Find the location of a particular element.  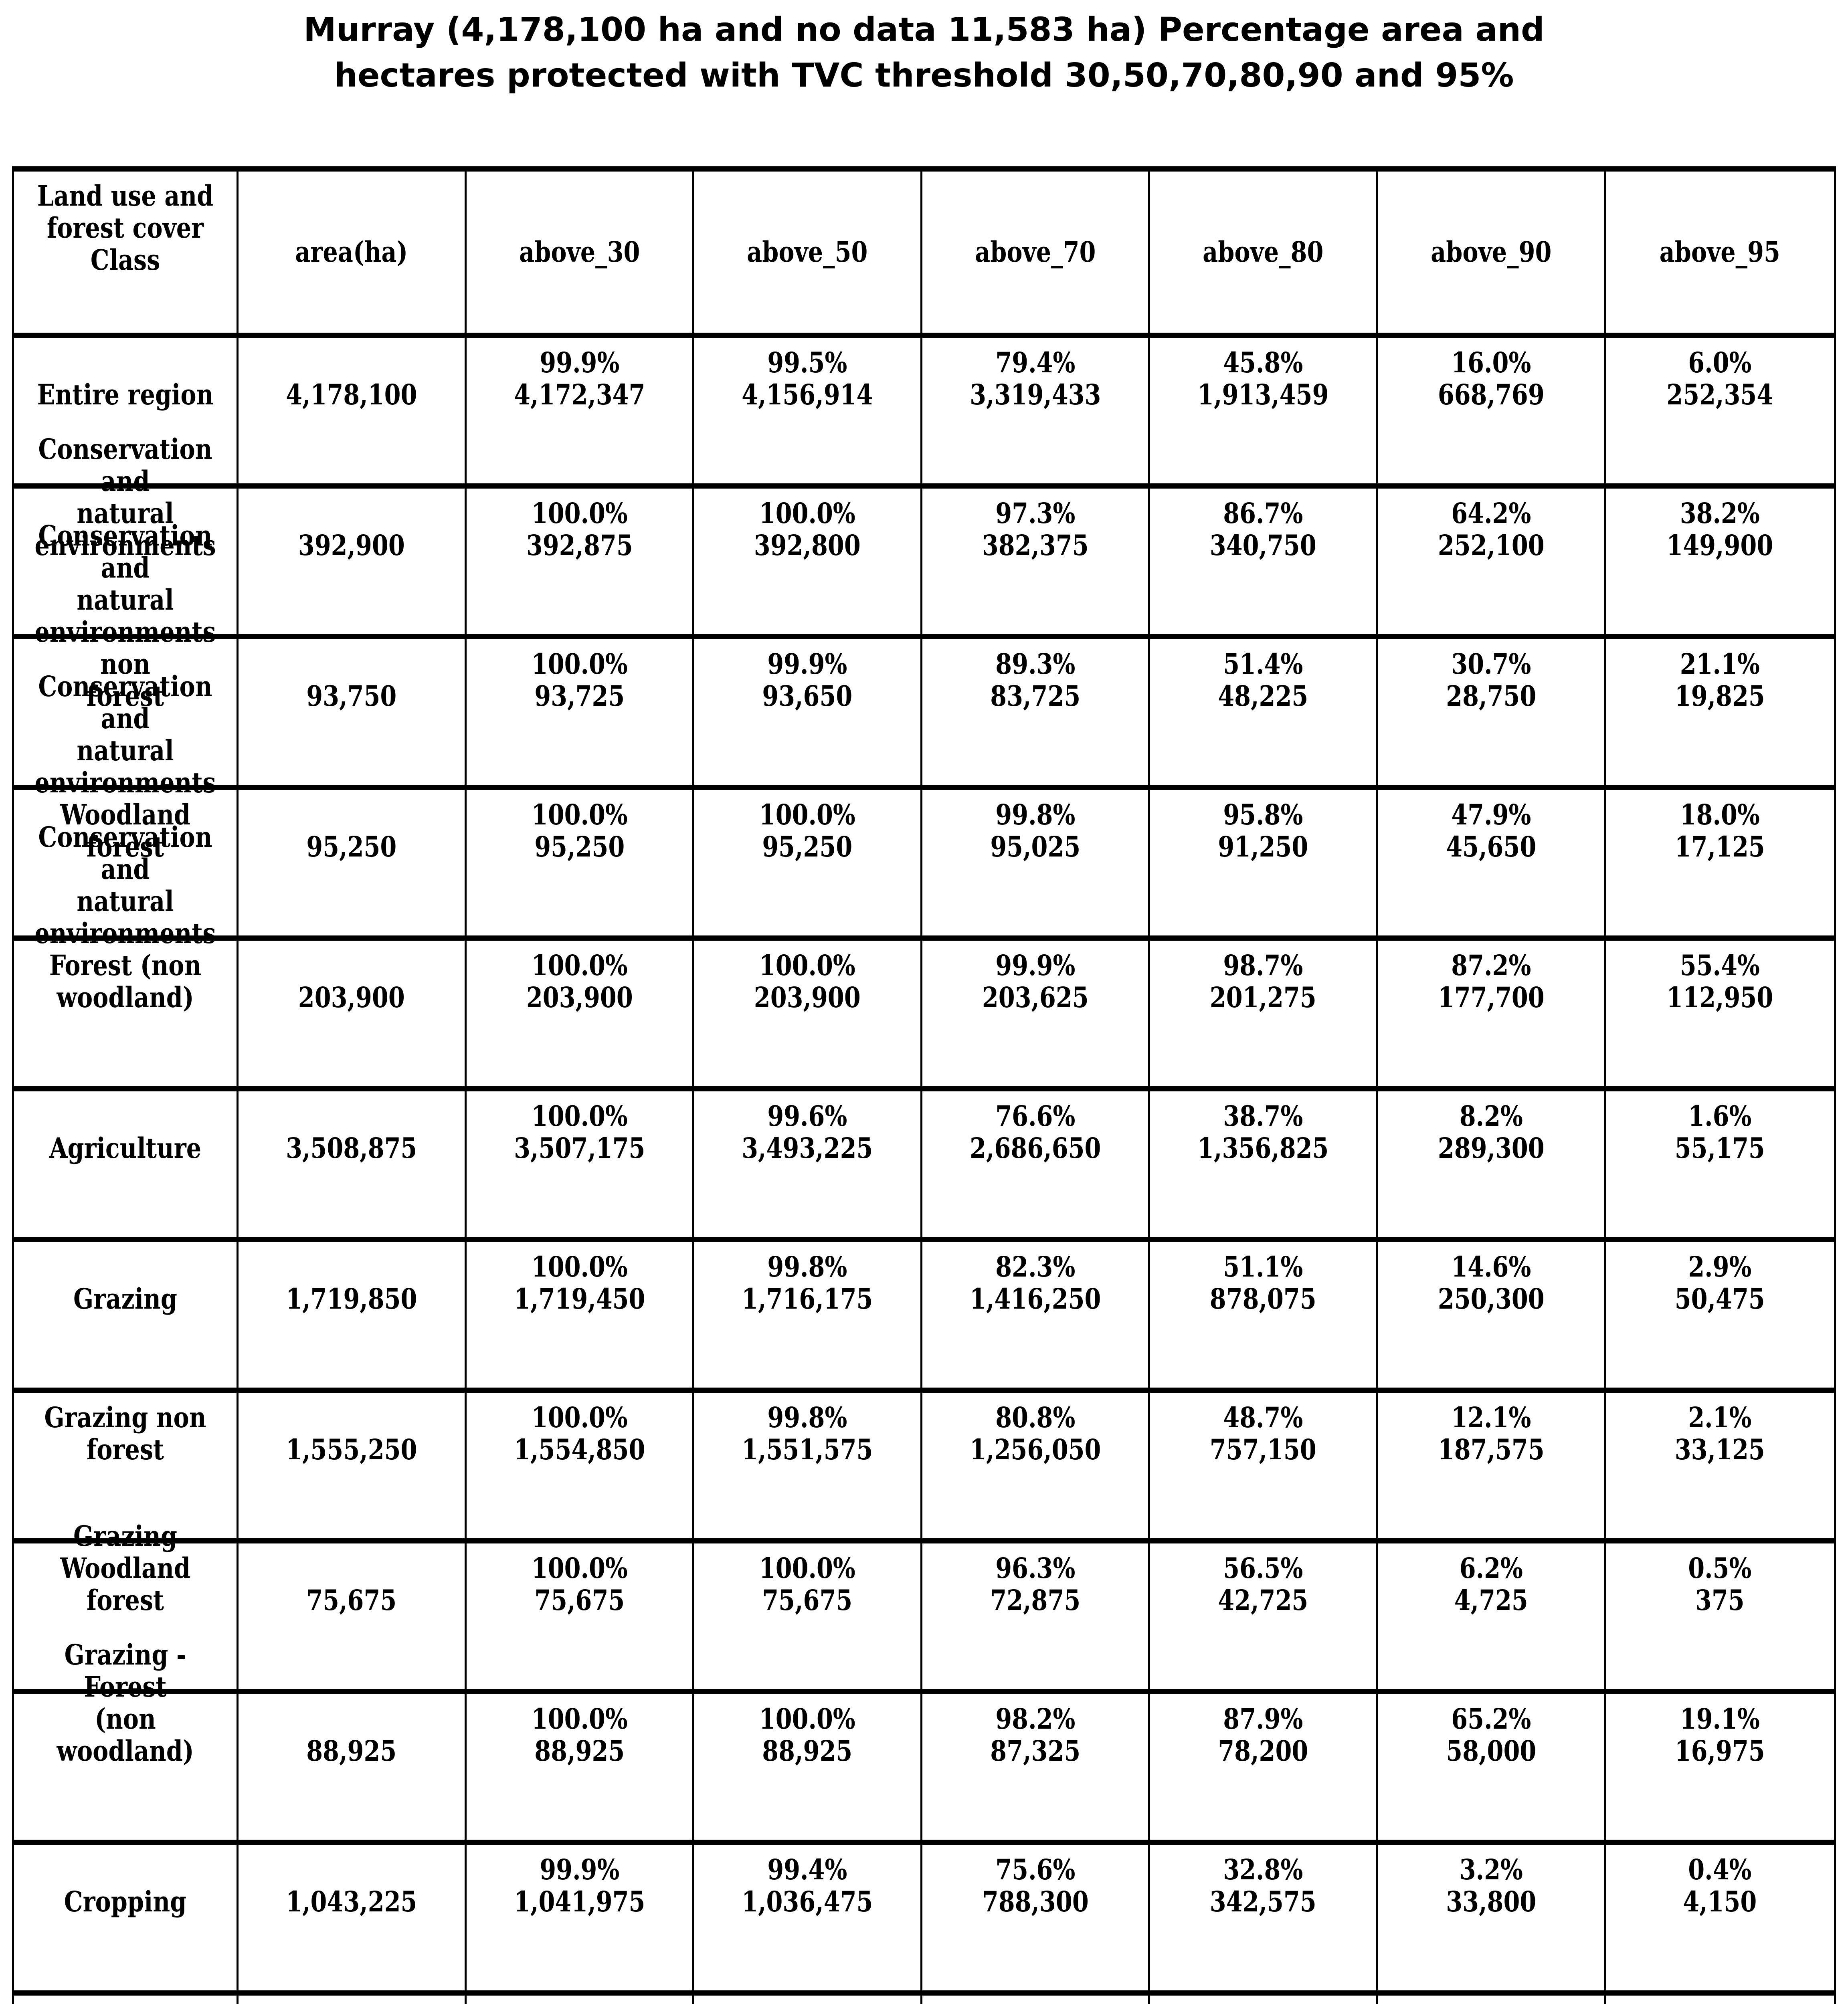

ha-value: 33,125 is located at coordinates (1720, 1449).